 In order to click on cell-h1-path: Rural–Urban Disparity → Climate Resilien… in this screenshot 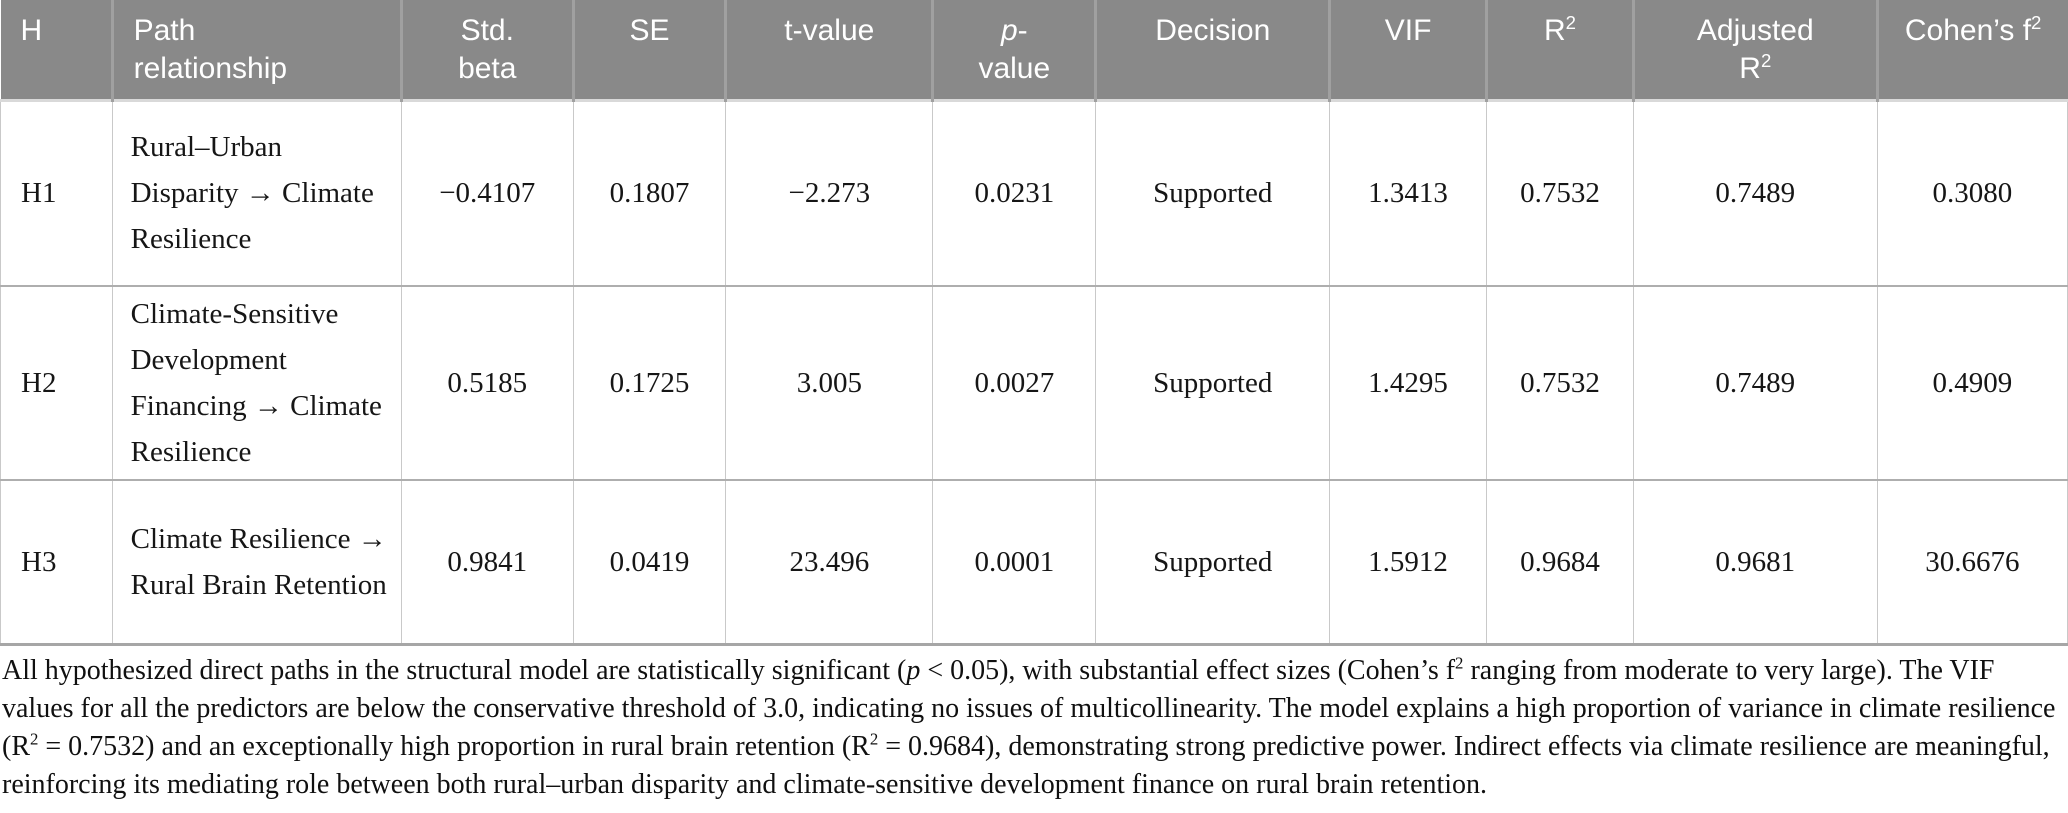, I will do `click(257, 192)`.